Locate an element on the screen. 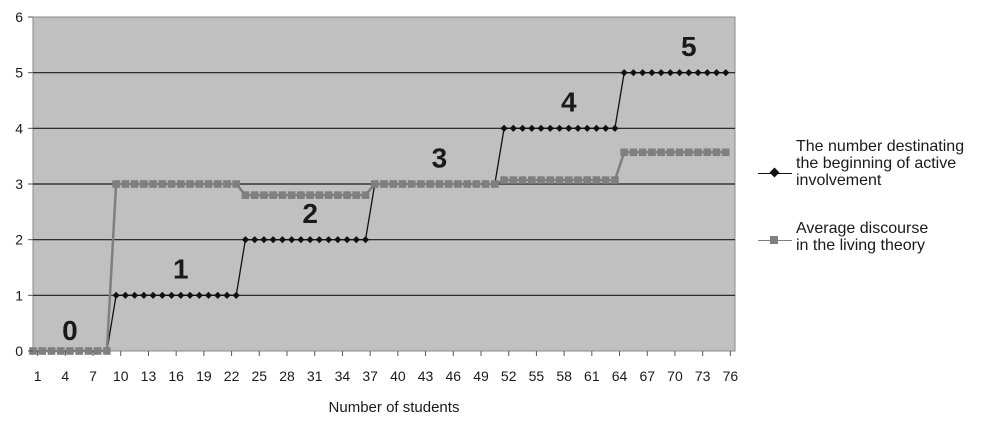 Image resolution: width=1001 pixels, height=421 pixels. x-tick-label: 25 is located at coordinates (260, 376).